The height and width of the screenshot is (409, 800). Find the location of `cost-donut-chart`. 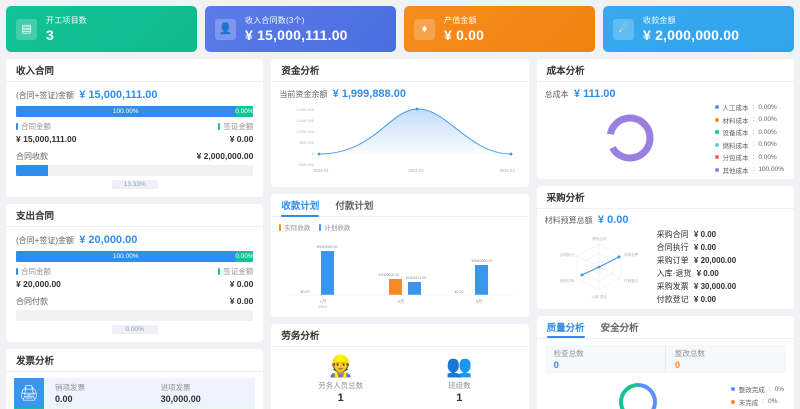

cost-donut-chart is located at coordinates (630, 138).